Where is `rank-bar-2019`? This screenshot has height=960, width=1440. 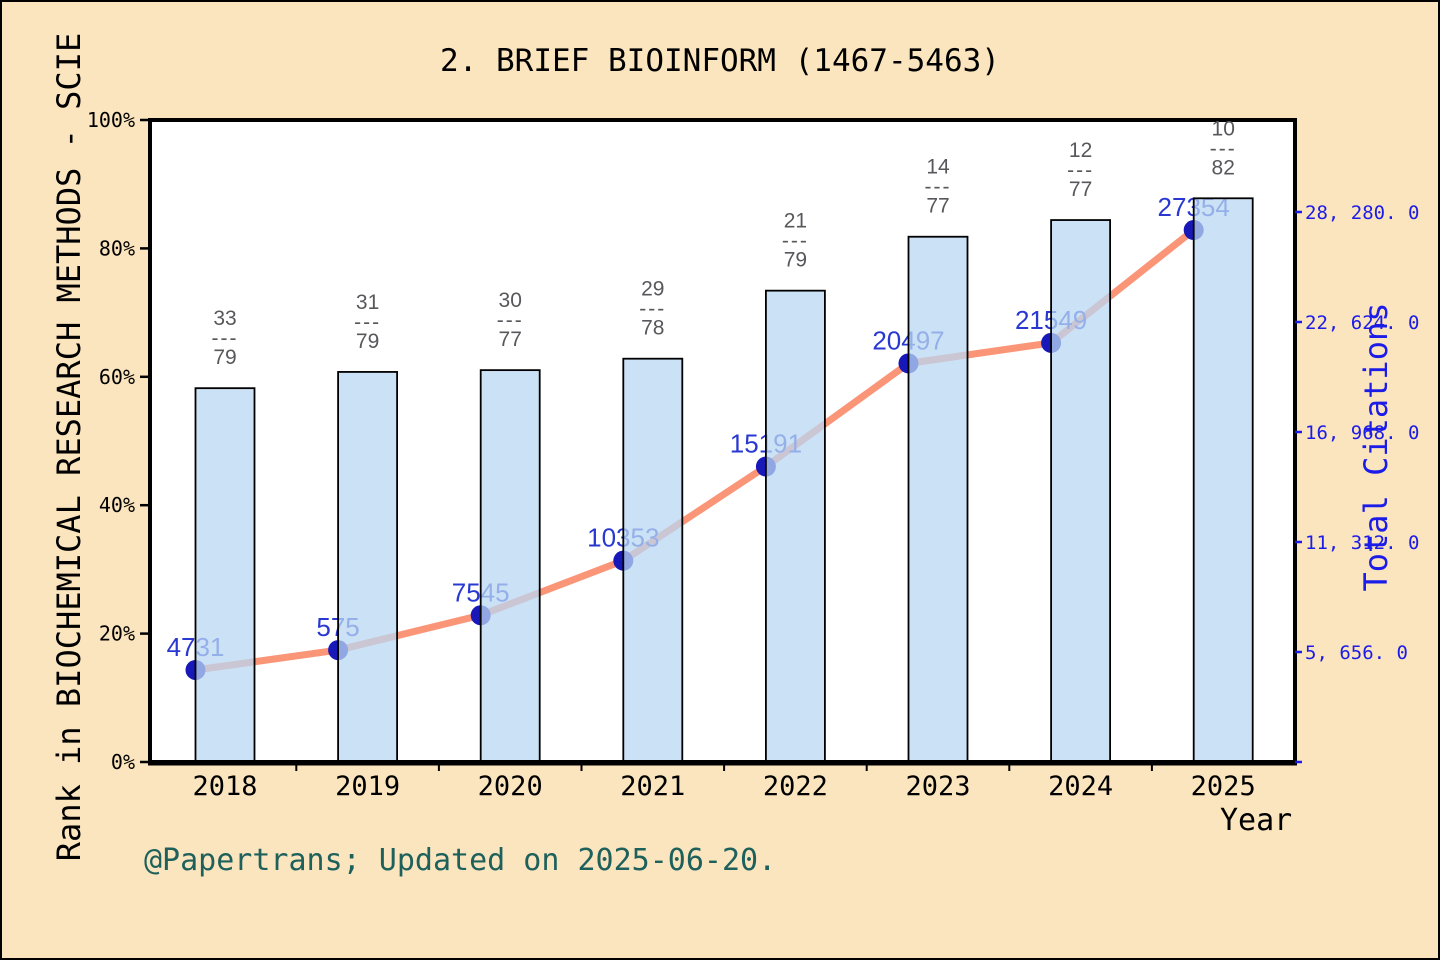 rank-bar-2019 is located at coordinates (368, 567).